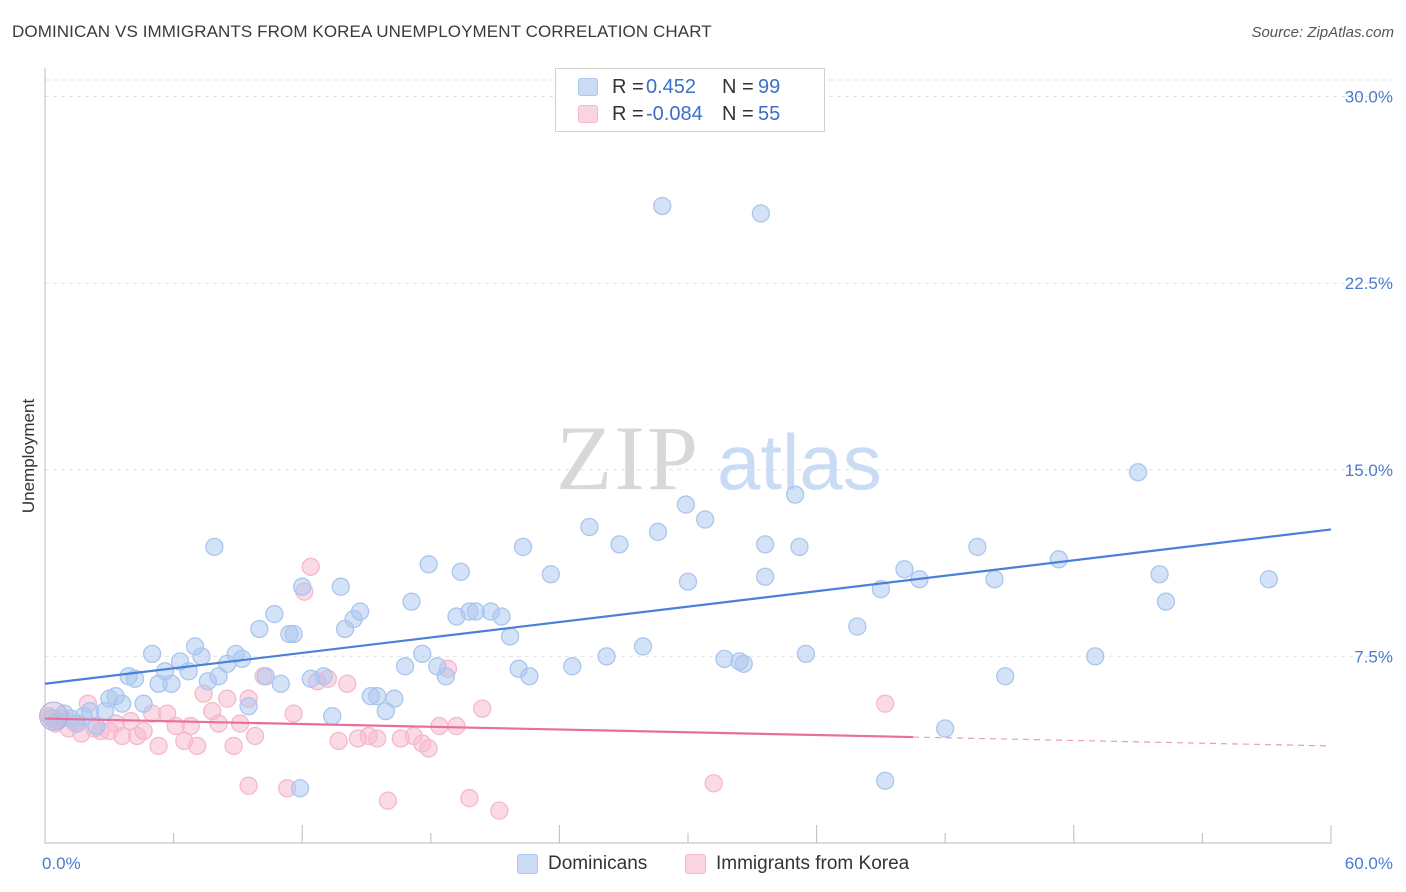 This screenshot has width=1406, height=892. What do you see at coordinates (695, 864) in the screenshot?
I see `bottom-legend-swatch-korea` at bounding box center [695, 864].